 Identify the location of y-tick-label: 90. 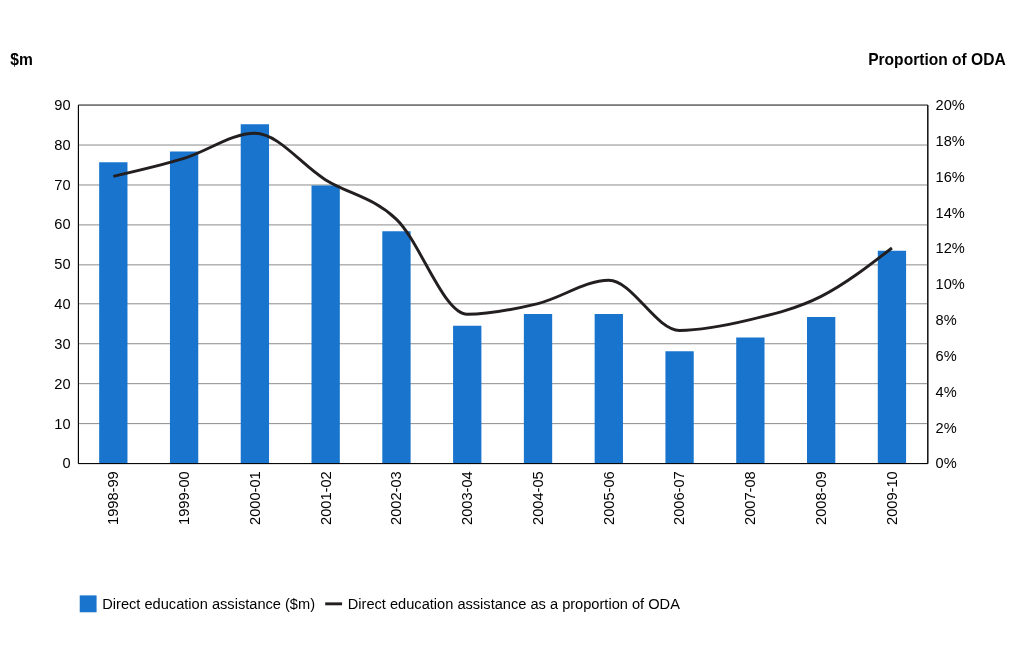
(62, 104).